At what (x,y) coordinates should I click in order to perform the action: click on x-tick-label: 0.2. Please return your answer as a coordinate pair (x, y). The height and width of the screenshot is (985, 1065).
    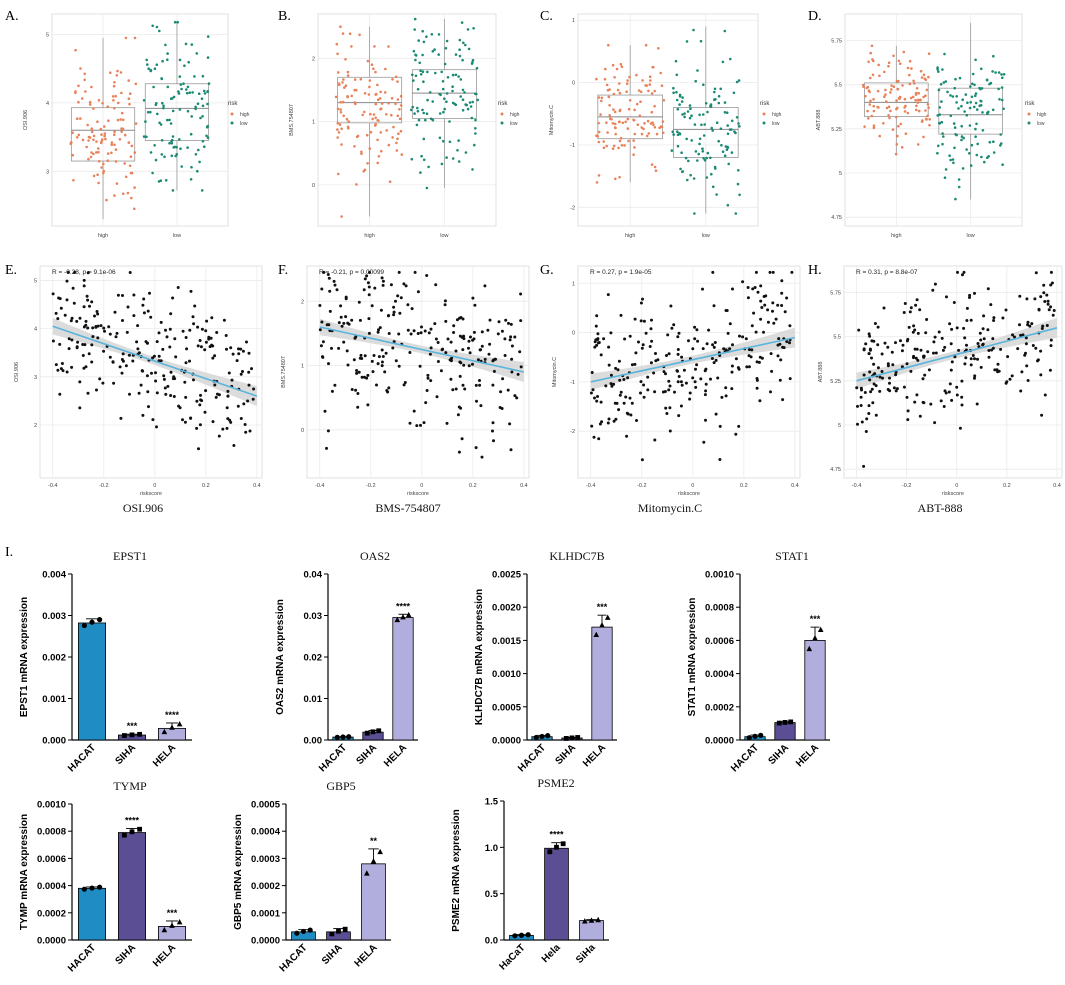
    Looking at the image, I should click on (206, 486).